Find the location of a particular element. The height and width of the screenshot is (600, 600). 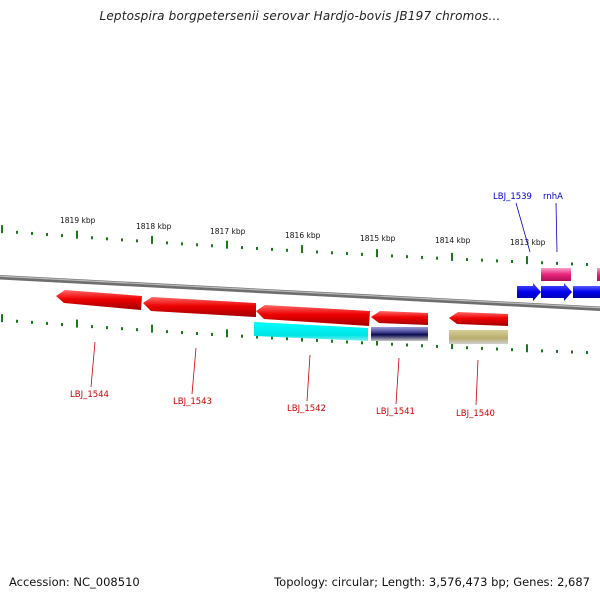

gene-label: LBJ_1542 is located at coordinates (306, 409).